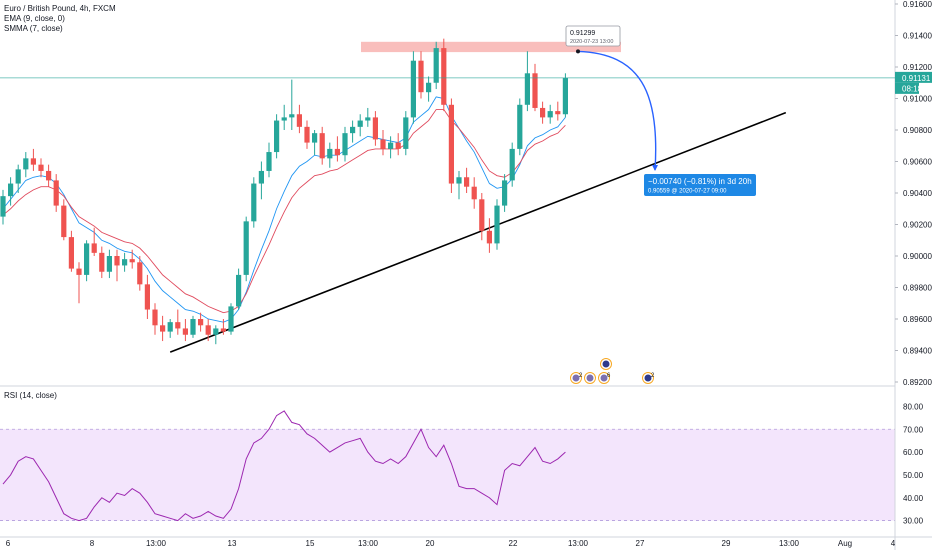 This screenshot has width=932, height=550. Describe the element at coordinates (912, 88) in the screenshot. I see `countdown-label: 08:18` at that location.